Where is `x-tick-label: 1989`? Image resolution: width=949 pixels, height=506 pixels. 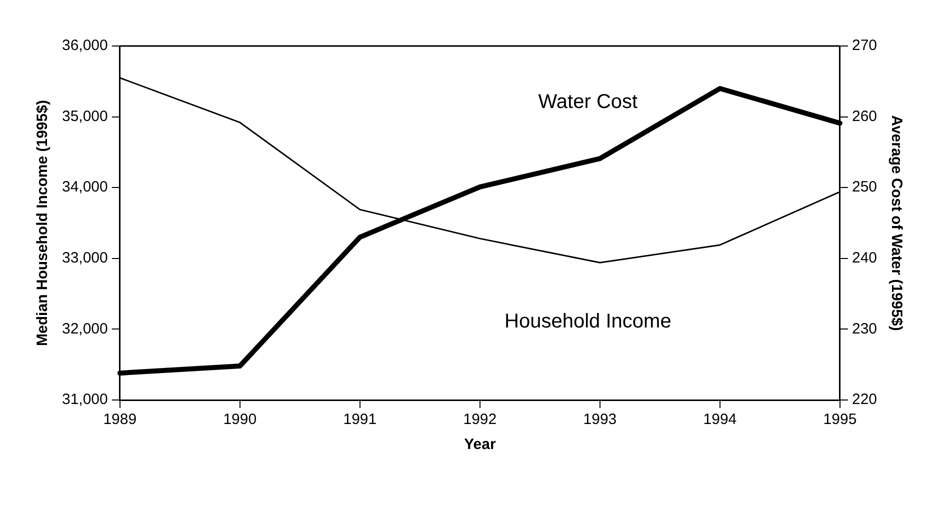 x-tick-label: 1989 is located at coordinates (120, 419).